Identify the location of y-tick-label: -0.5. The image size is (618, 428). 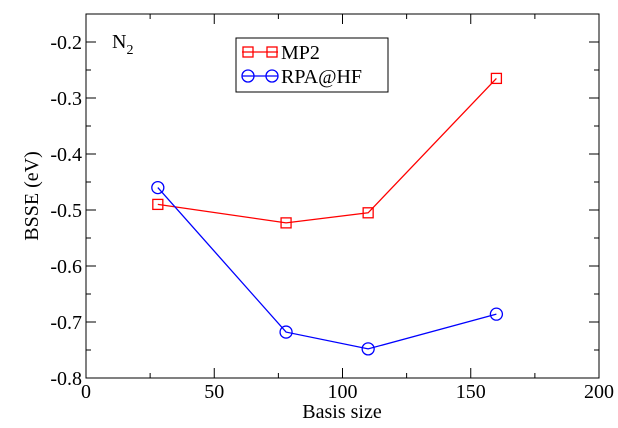
(66, 211).